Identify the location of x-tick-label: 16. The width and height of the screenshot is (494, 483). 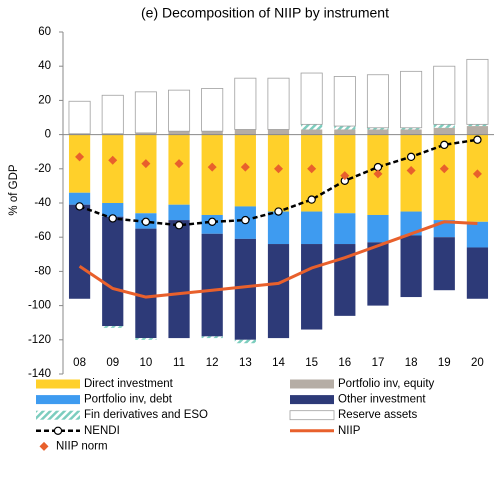
(344, 363).